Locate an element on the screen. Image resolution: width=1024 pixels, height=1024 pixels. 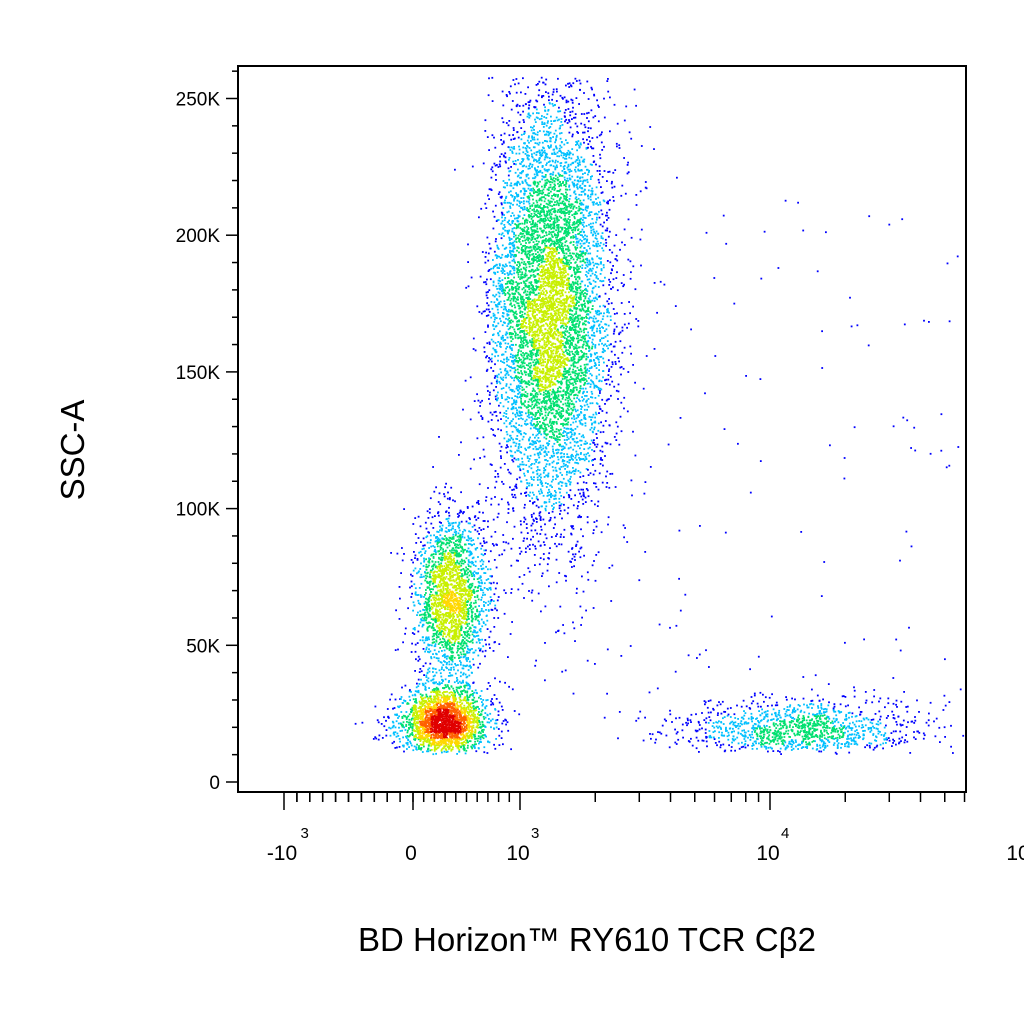
y-tick-label: 50K is located at coordinates (203, 646).